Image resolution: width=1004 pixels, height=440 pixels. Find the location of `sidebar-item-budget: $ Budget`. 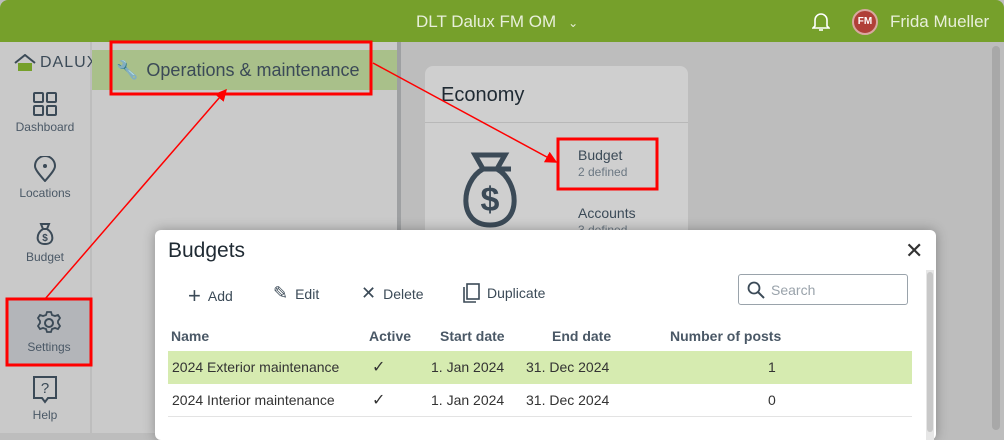

sidebar-item-budget: $ Budget is located at coordinates (45, 243).